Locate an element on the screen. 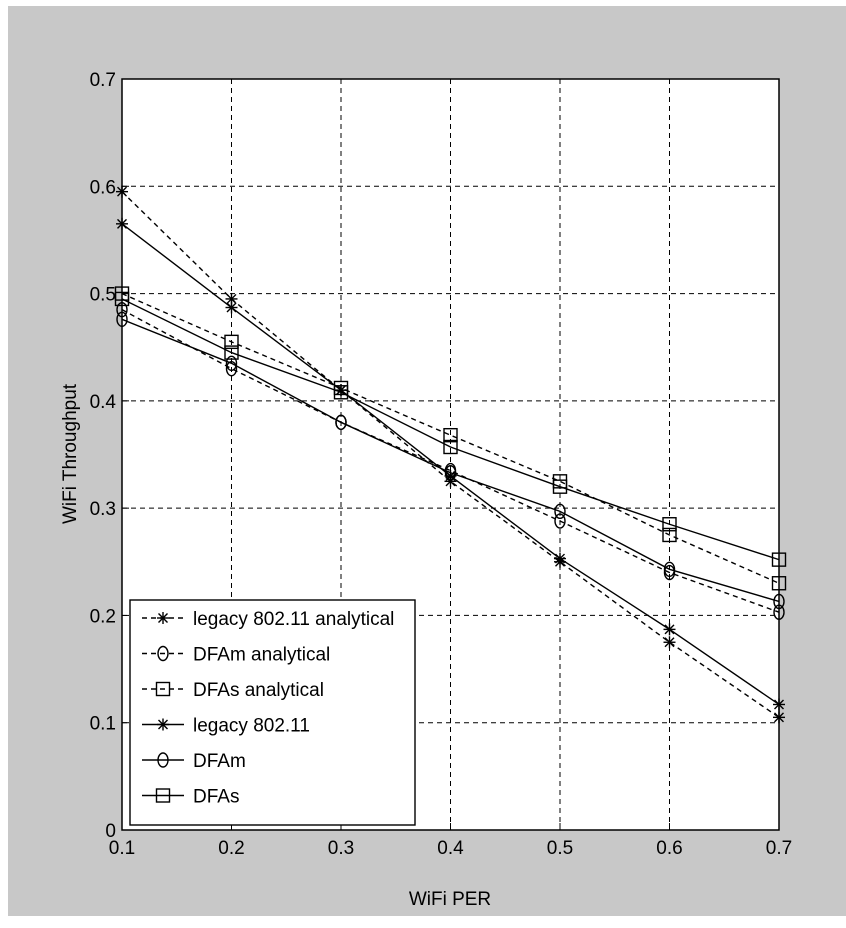  y-tick-label: 0.7 is located at coordinates (103, 80).